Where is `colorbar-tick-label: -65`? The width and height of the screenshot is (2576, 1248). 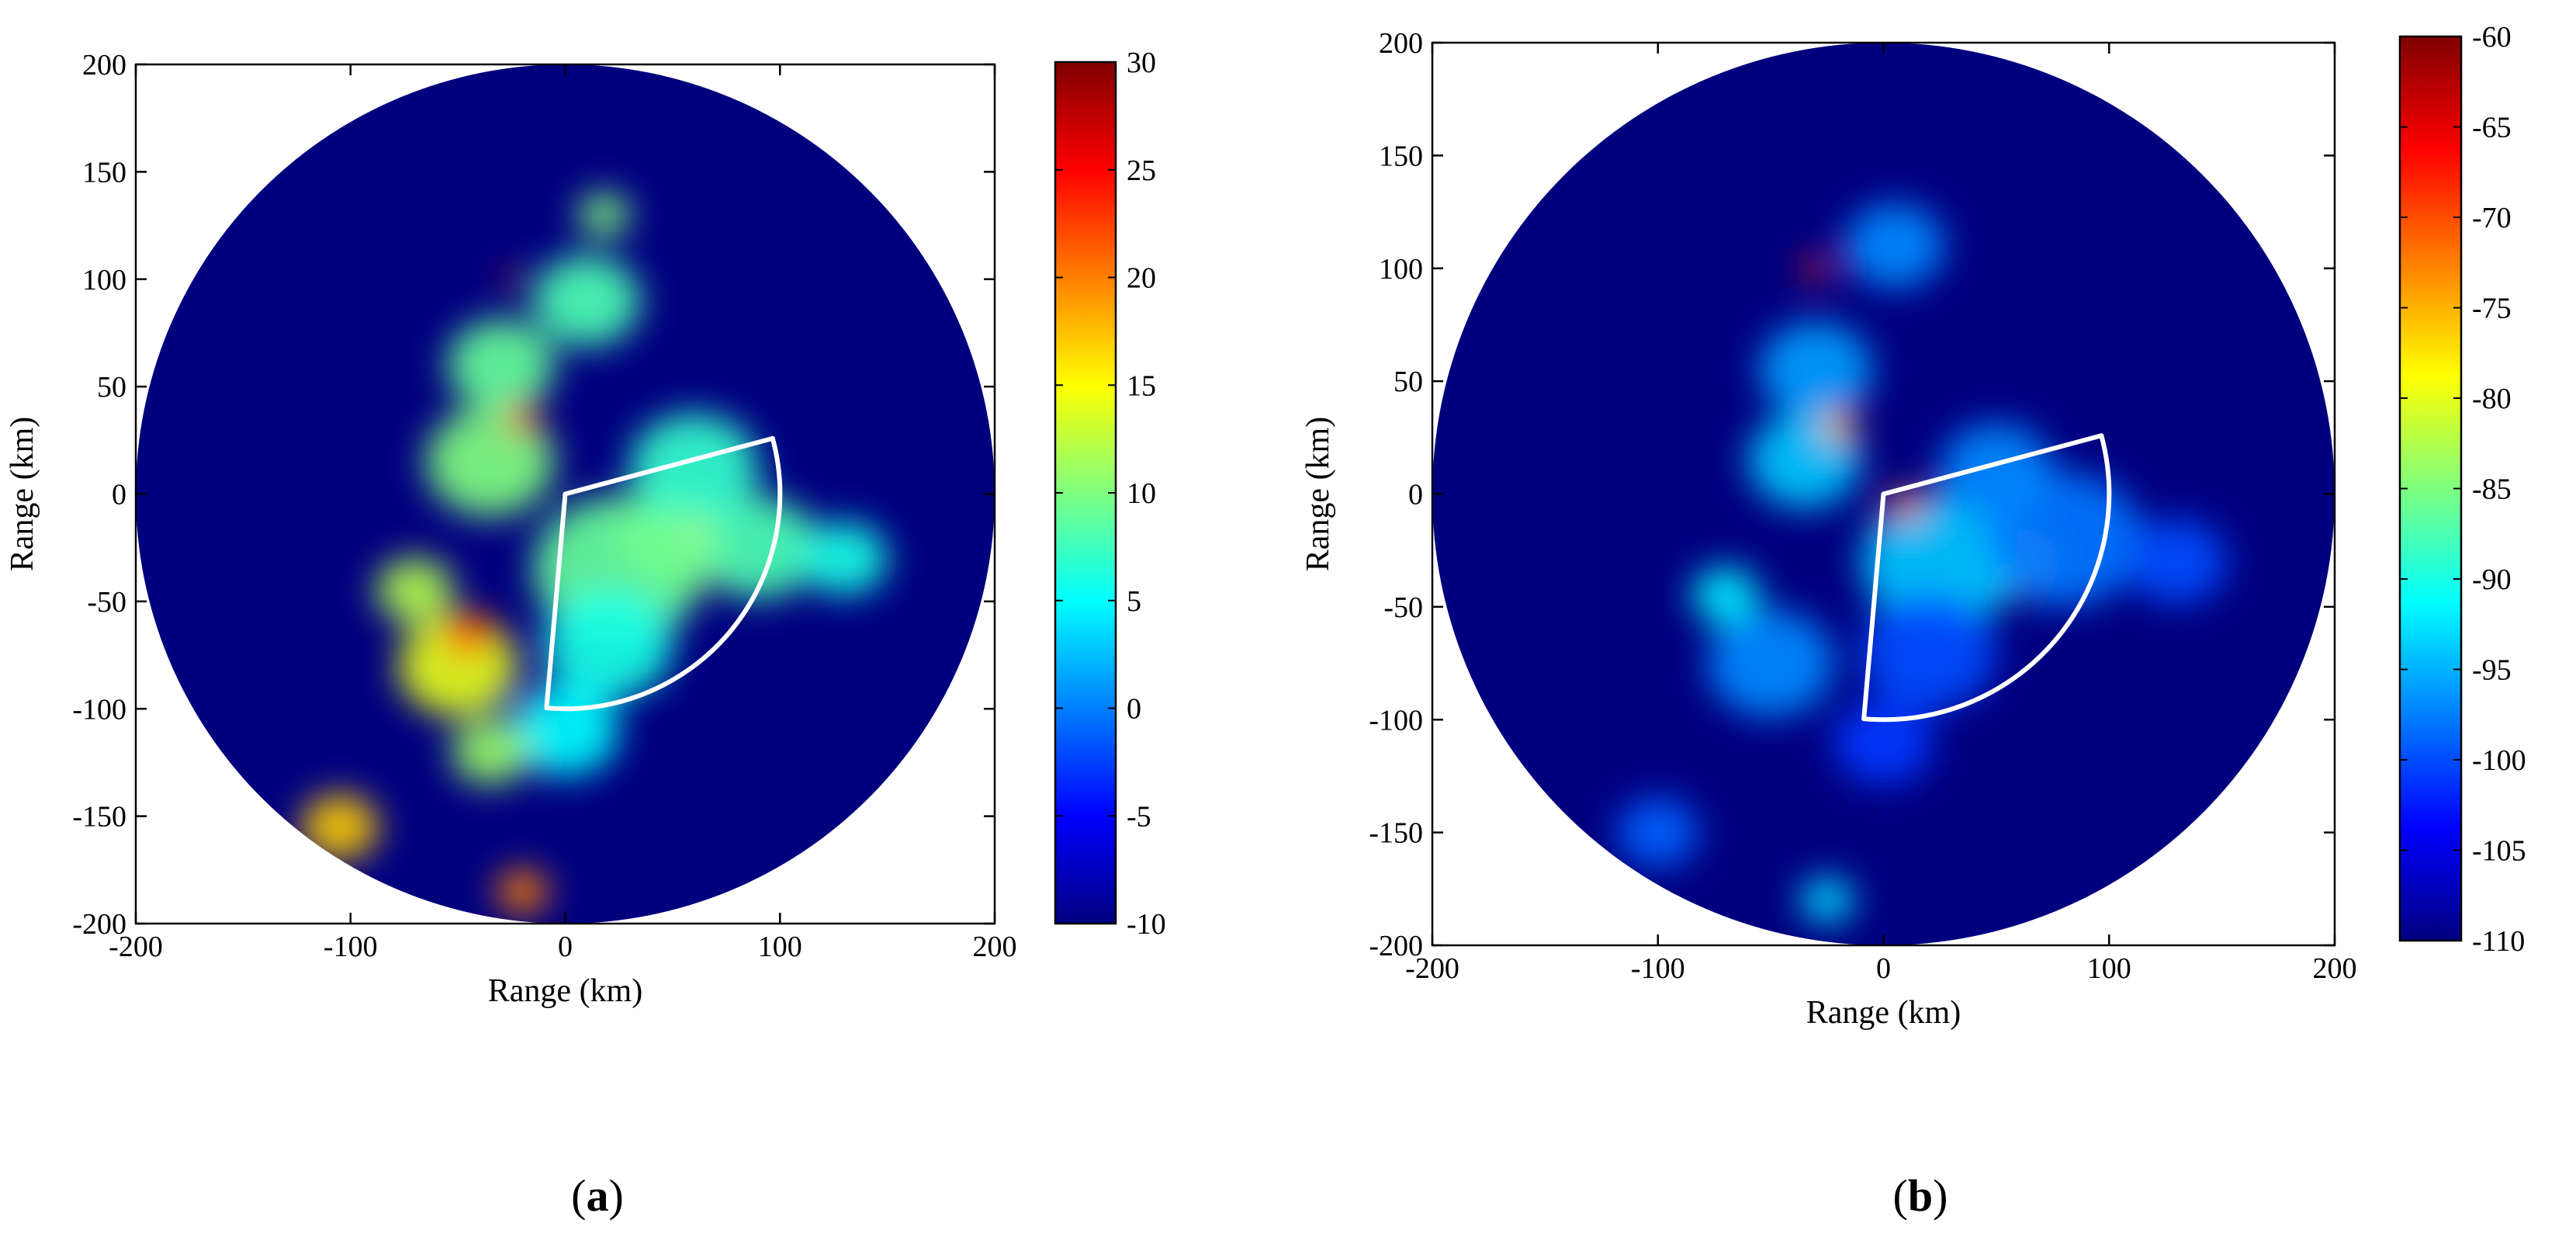 colorbar-tick-label: -65 is located at coordinates (2492, 128).